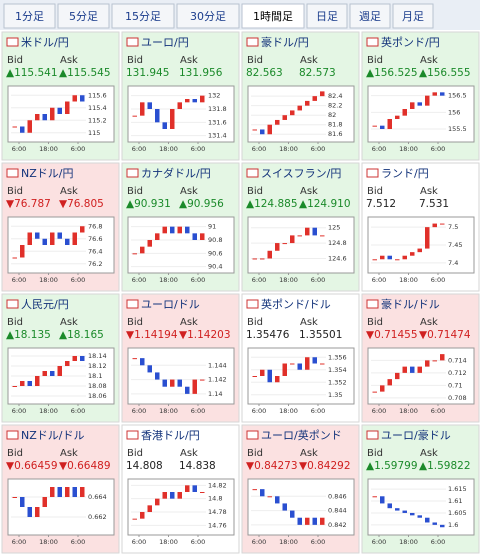 Image resolution: width=480 pixels, height=558 pixels. What do you see at coordinates (85, 466) in the screenshot?
I see `ask-value: ▼0.66489` at bounding box center [85, 466].